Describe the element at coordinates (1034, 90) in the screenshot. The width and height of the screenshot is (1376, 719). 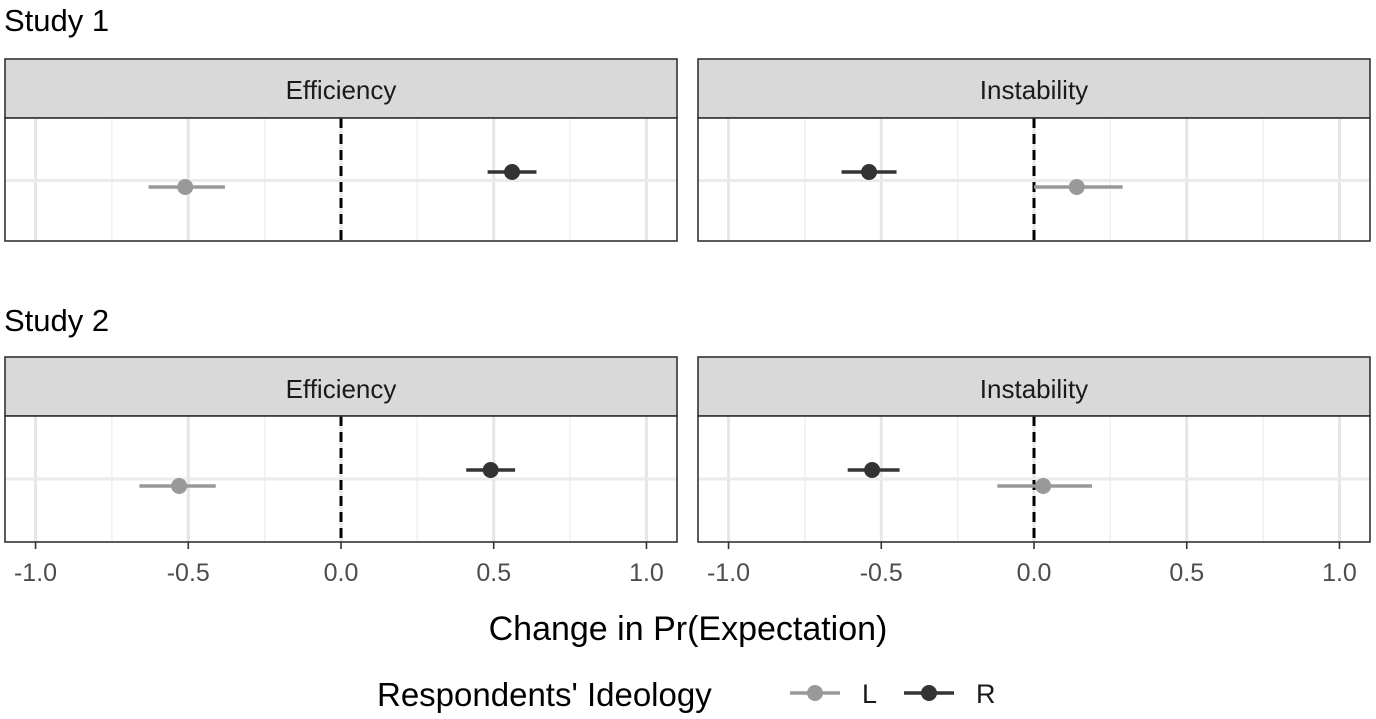
I see `facet-label-study1-instability: Instability` at that location.